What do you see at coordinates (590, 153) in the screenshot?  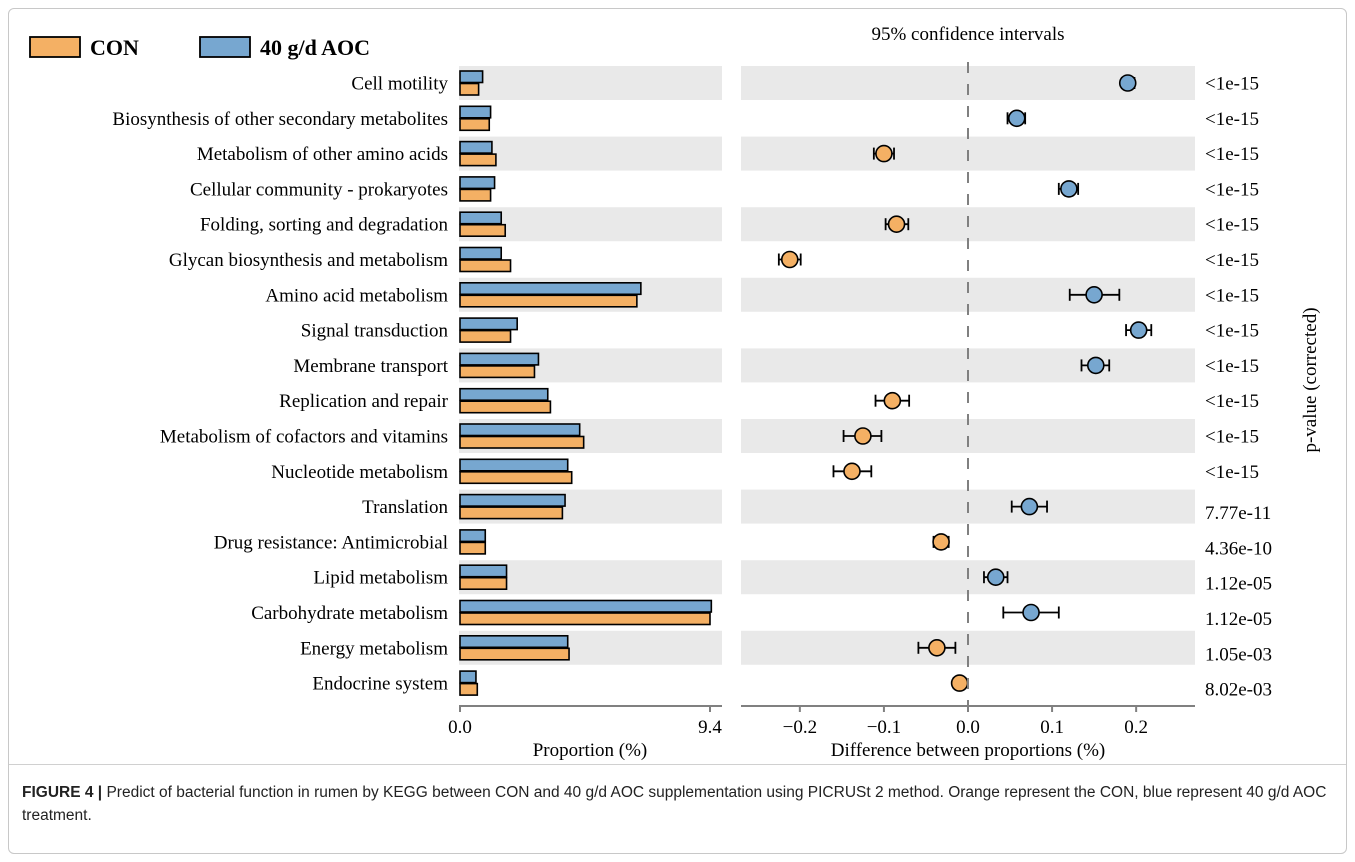 I see `row-band` at bounding box center [590, 153].